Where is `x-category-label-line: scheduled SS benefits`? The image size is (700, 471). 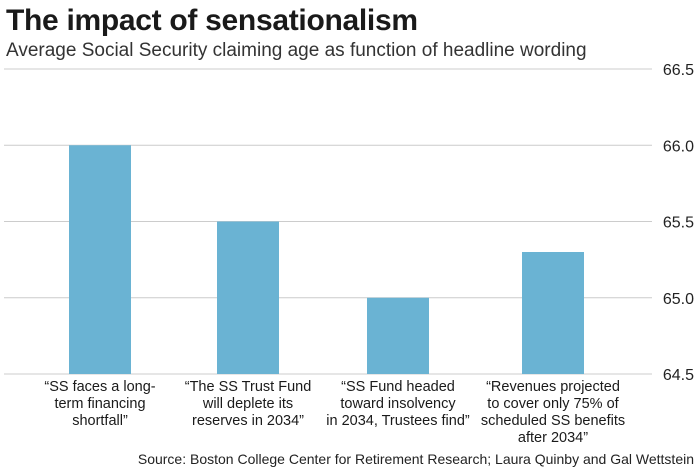 x-category-label-line: scheduled SS benefits is located at coordinates (553, 421).